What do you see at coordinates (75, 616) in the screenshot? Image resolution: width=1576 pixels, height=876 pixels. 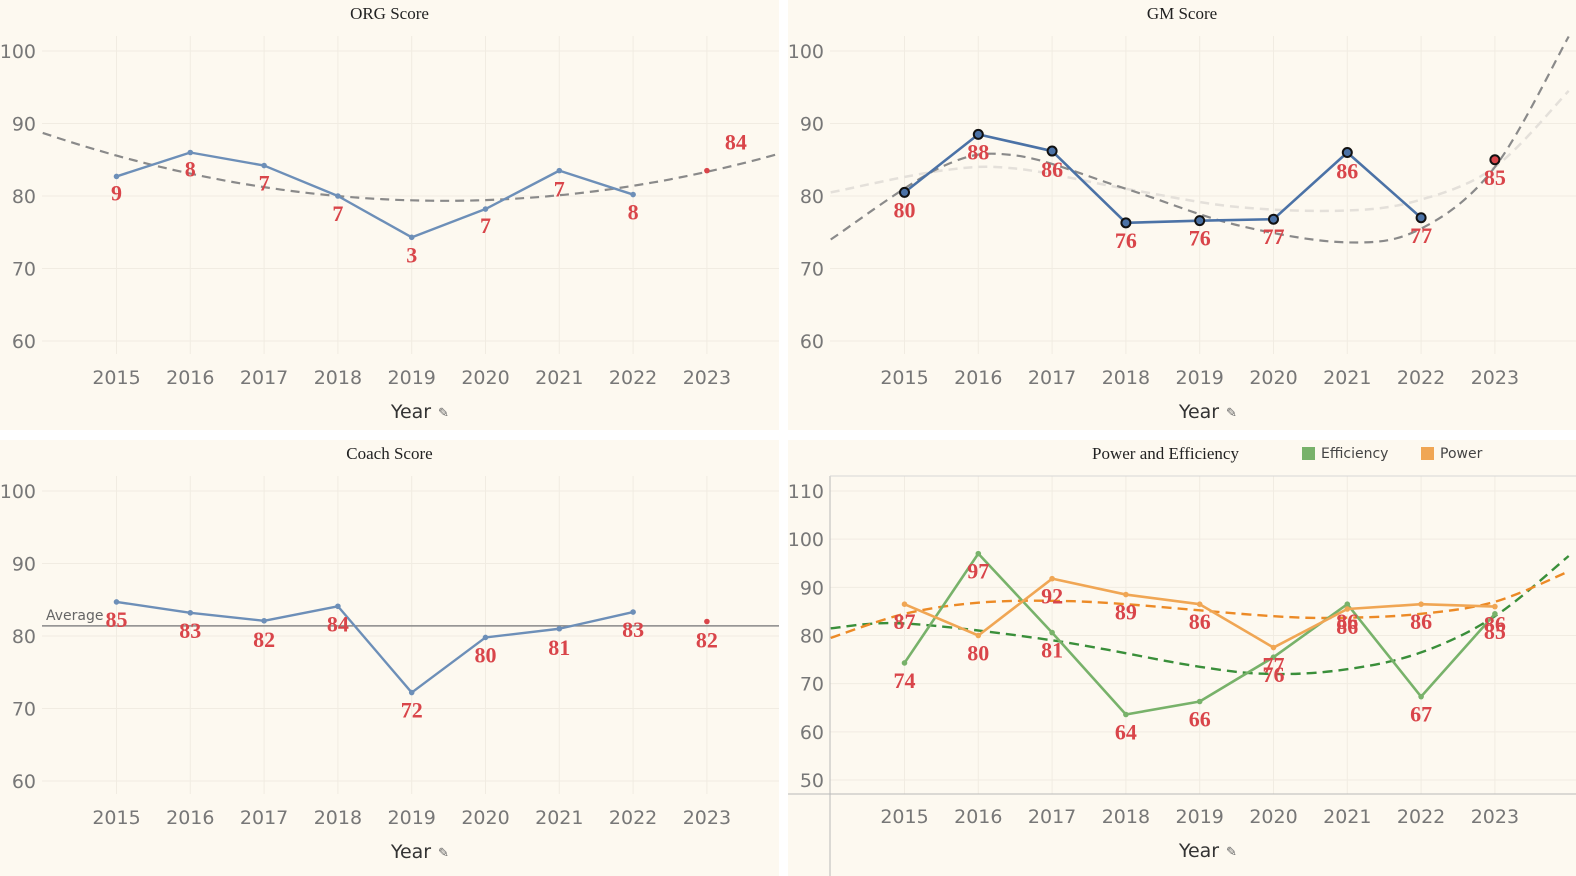 I see `average-label: Average` at bounding box center [75, 616].